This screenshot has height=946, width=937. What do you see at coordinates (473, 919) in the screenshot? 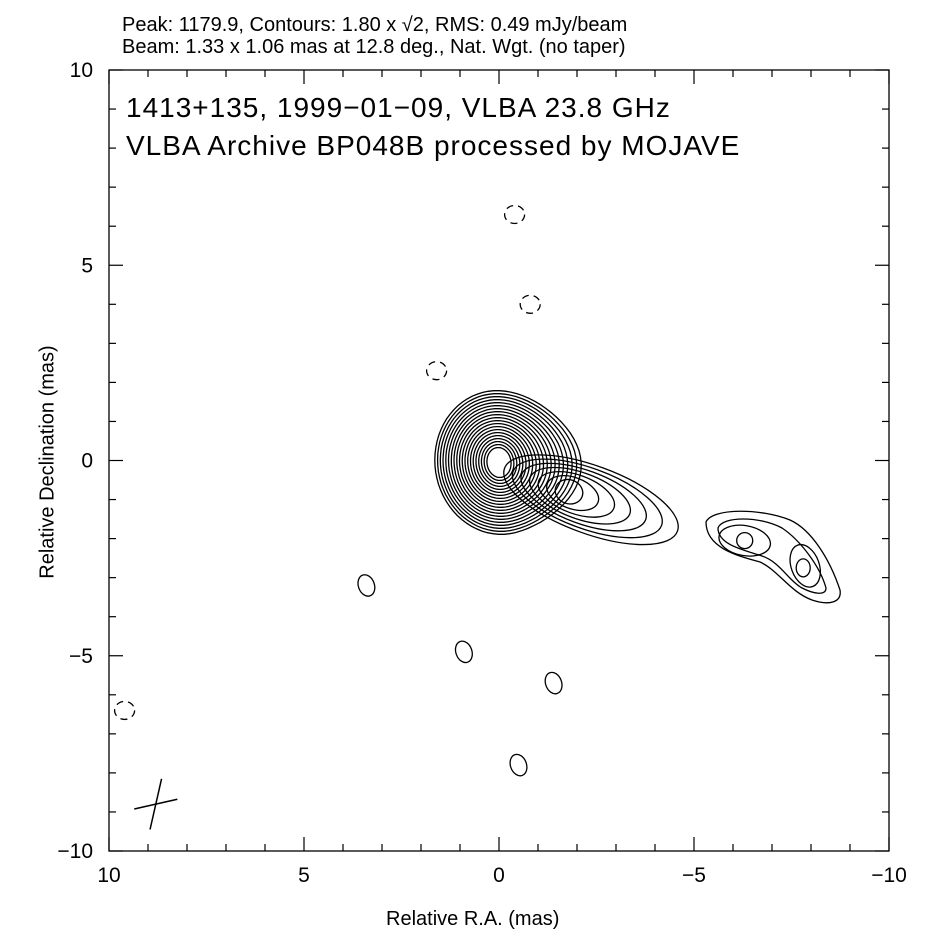
I see `x-axis-label: Relative R.A. (mas)` at bounding box center [473, 919].